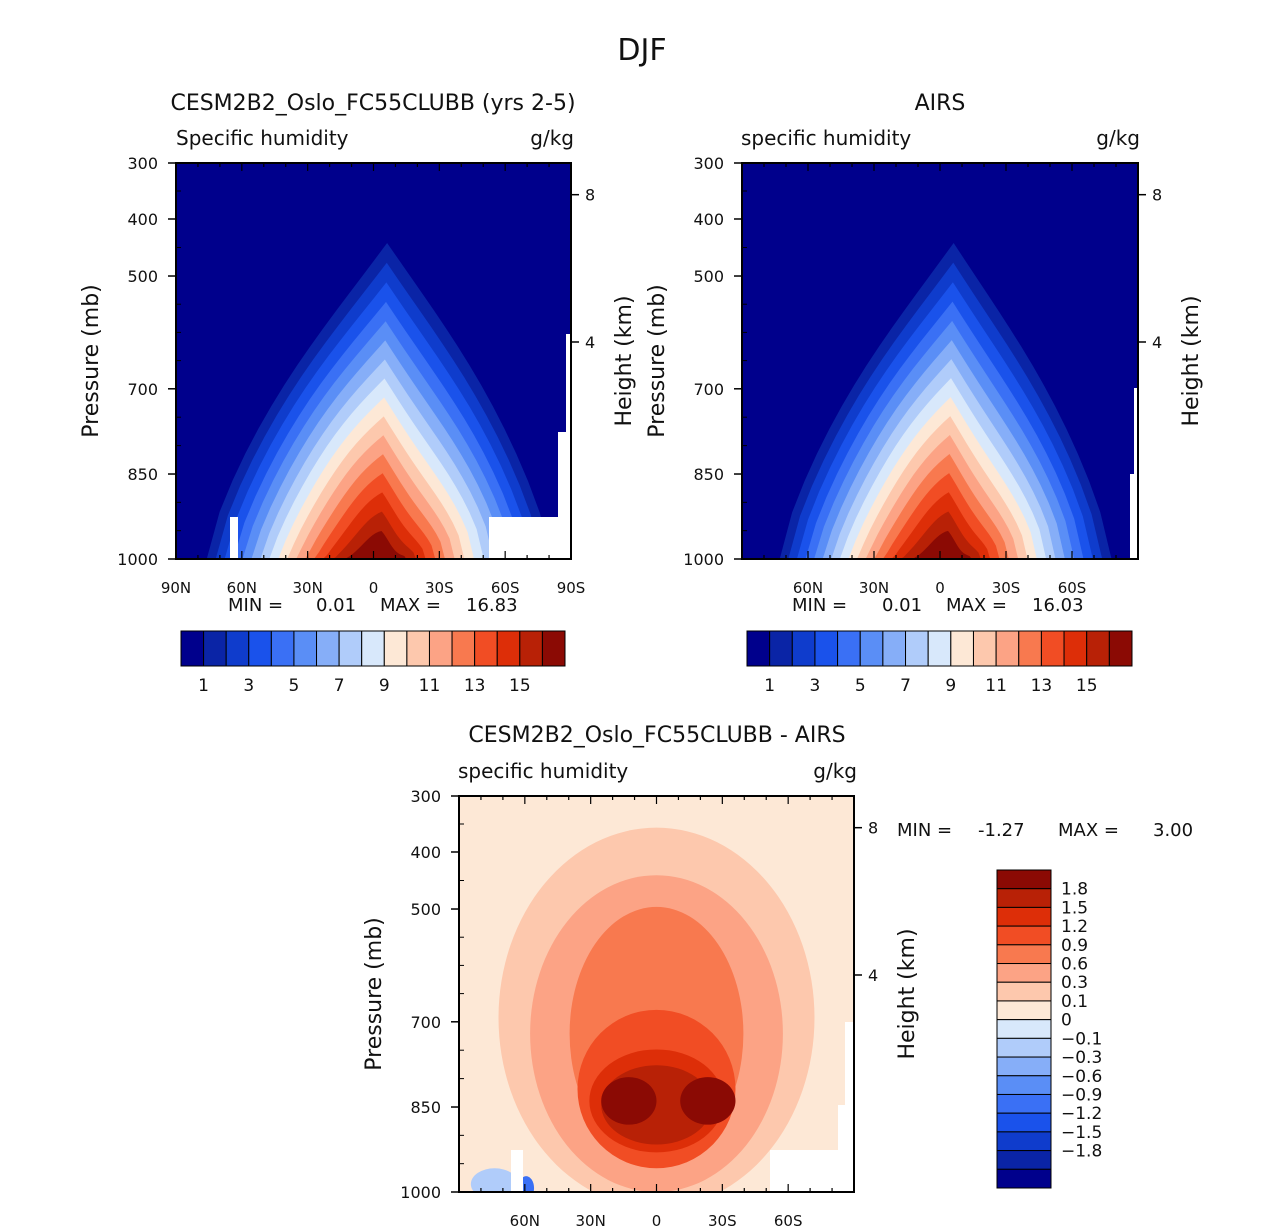  Describe the element at coordinates (996, 686) in the screenshot. I see `colorbar-label: 11` at that location.